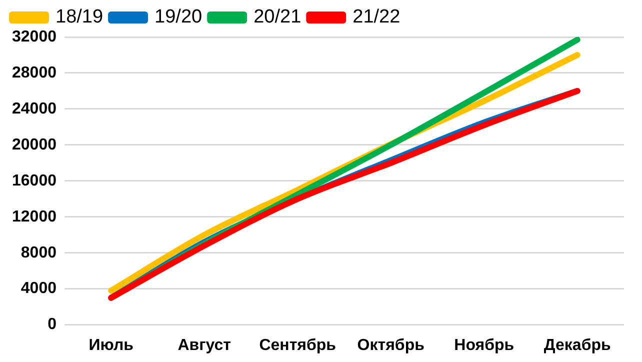 The height and width of the screenshot is (362, 642). What do you see at coordinates (278, 17) in the screenshot?
I see `legend-label: 20/21` at bounding box center [278, 17].